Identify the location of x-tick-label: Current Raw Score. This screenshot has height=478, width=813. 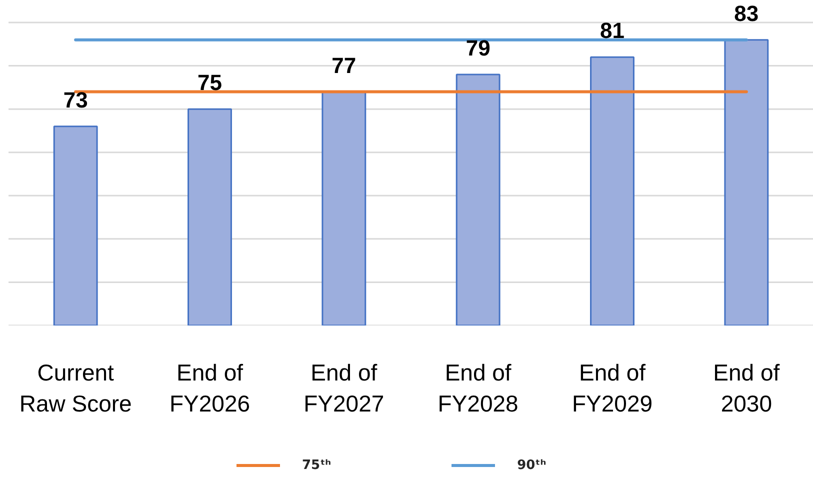
(75, 388).